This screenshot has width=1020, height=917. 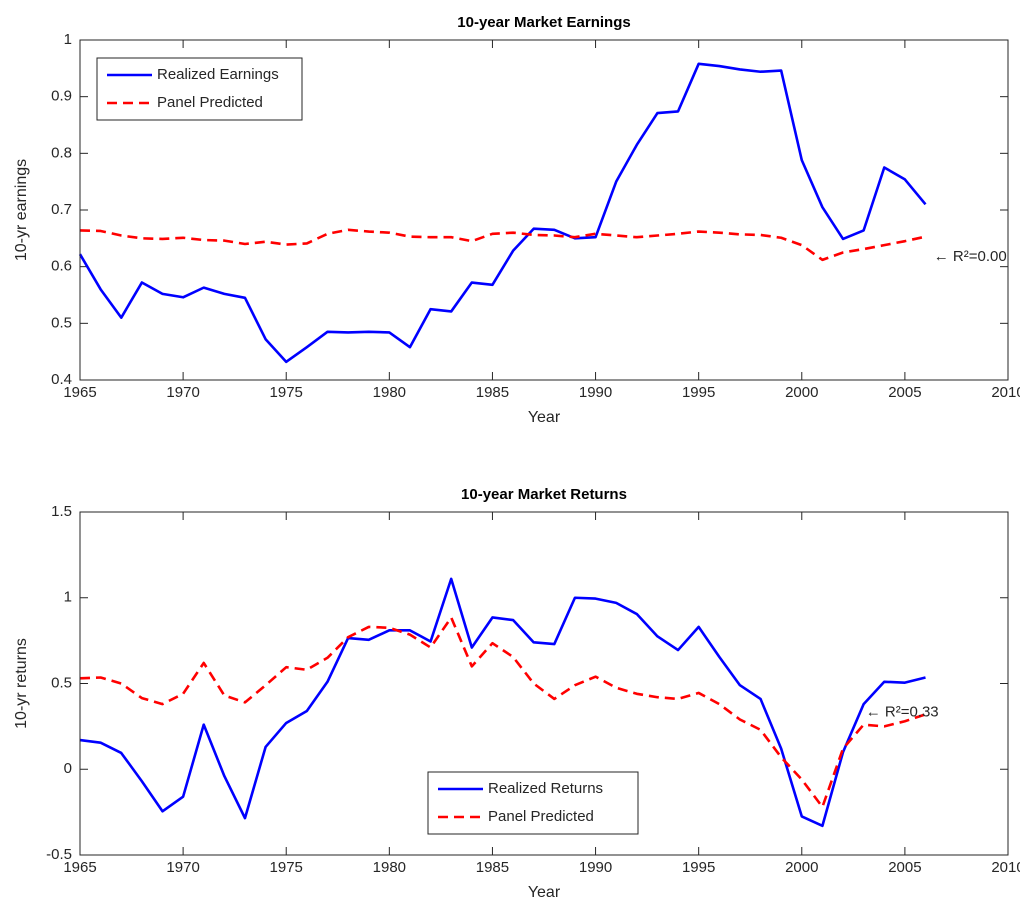 I want to click on chart-title: 10-year Market Earnings, so click(x=543, y=22).